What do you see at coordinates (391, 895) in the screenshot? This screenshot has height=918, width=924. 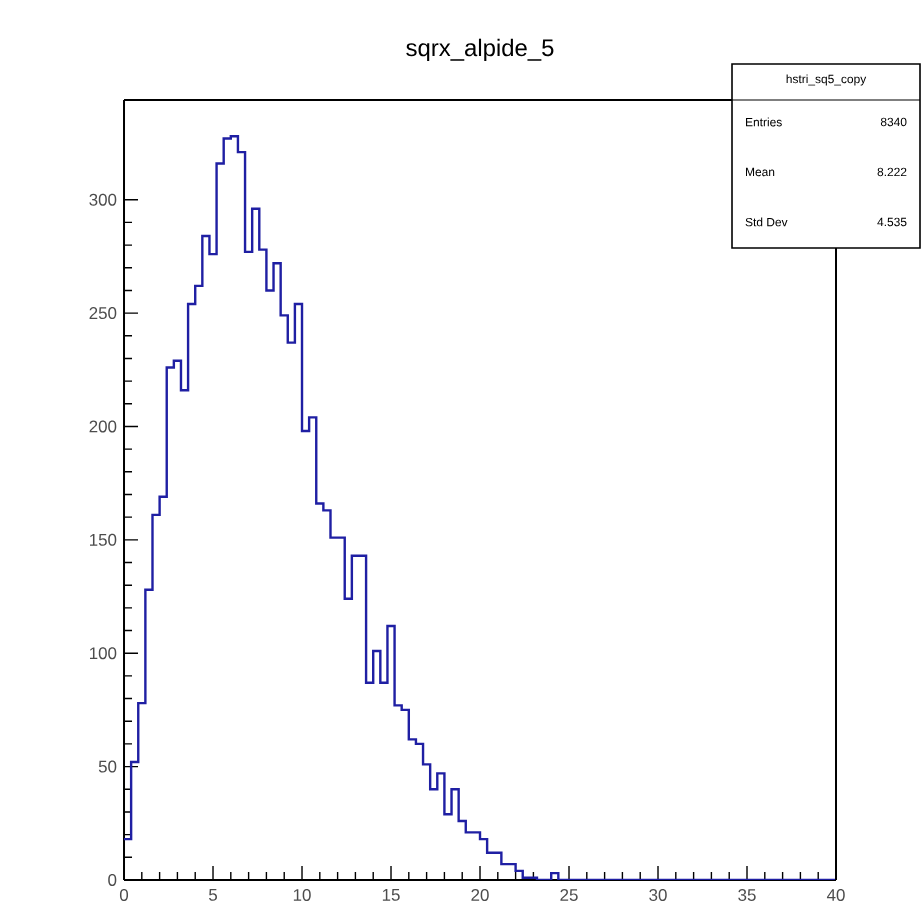 I see `x-tick-label: 15` at bounding box center [391, 895].